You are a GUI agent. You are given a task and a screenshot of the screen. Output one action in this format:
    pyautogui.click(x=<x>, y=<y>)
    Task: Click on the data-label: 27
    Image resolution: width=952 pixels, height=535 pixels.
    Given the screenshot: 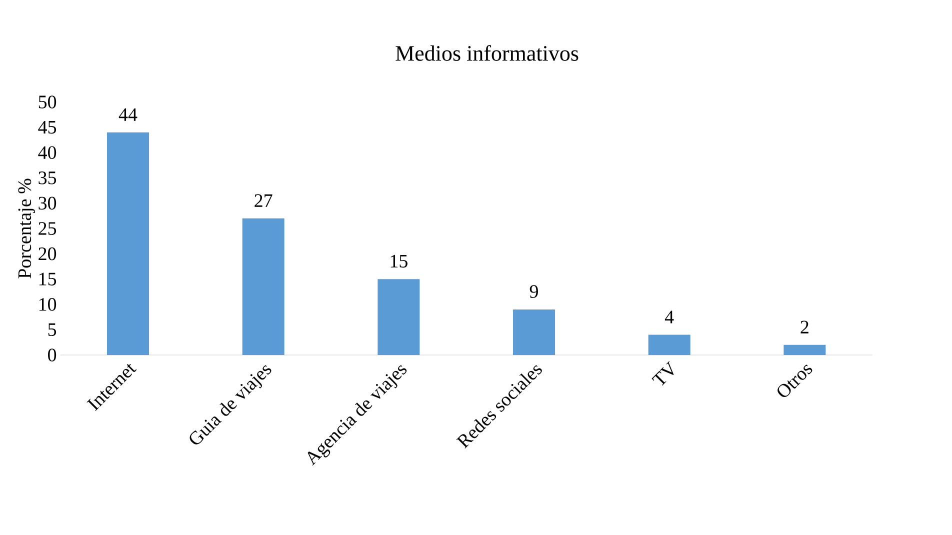 What is the action you would take?
    pyautogui.click(x=263, y=200)
    